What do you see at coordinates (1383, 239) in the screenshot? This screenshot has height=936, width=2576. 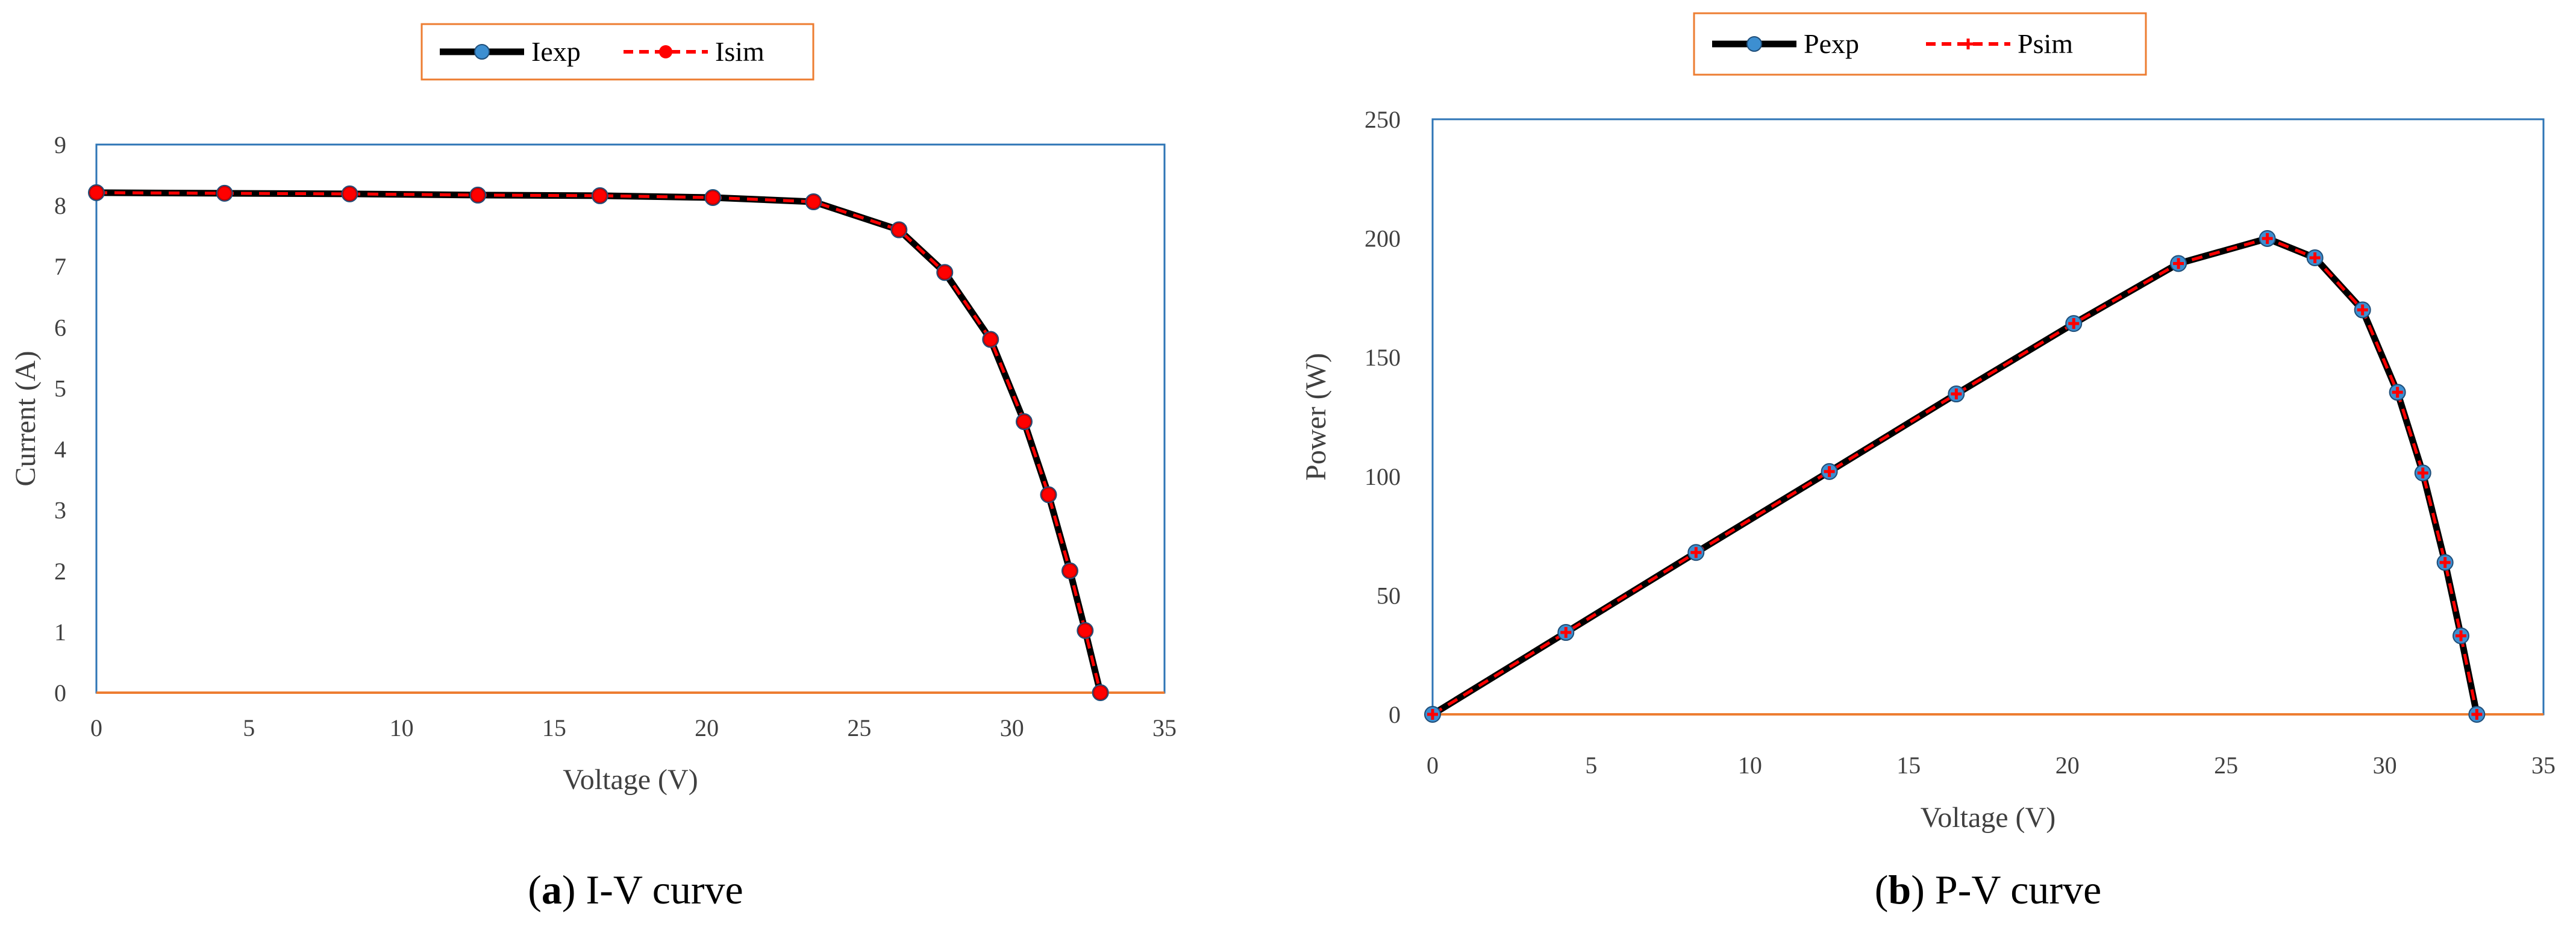 I see `y-tick-label: 200` at bounding box center [1383, 239].